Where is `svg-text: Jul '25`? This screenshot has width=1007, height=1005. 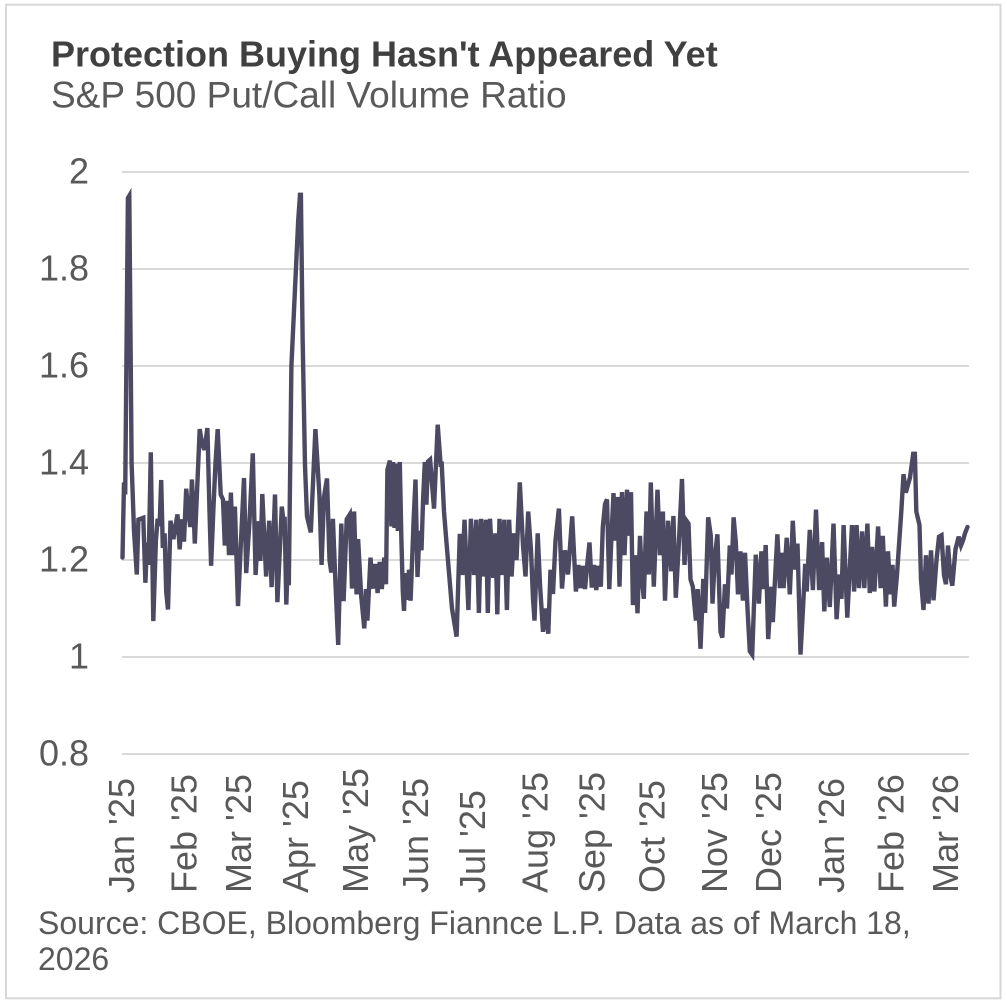
svg-text: Jul '25 is located at coordinates (472, 841).